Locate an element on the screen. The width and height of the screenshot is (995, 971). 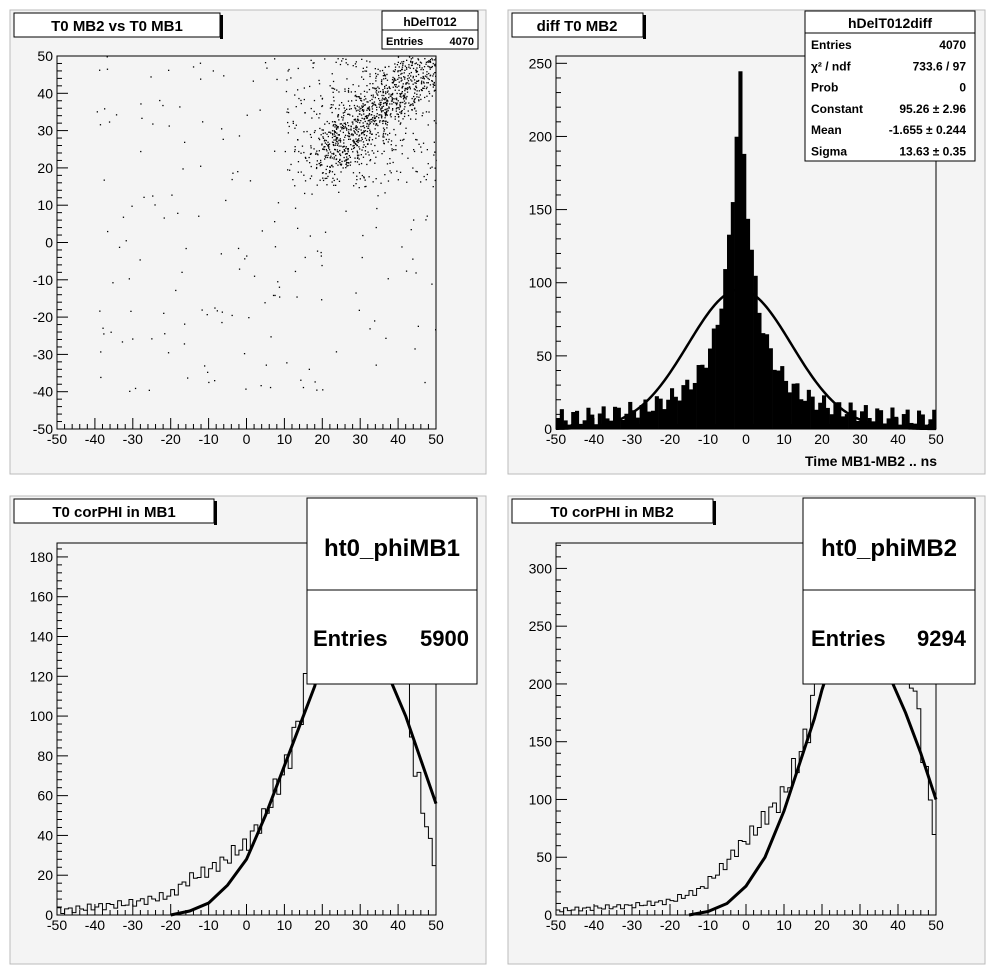
title-box: T0 corPHI in MB2 is located at coordinates (613, 511).